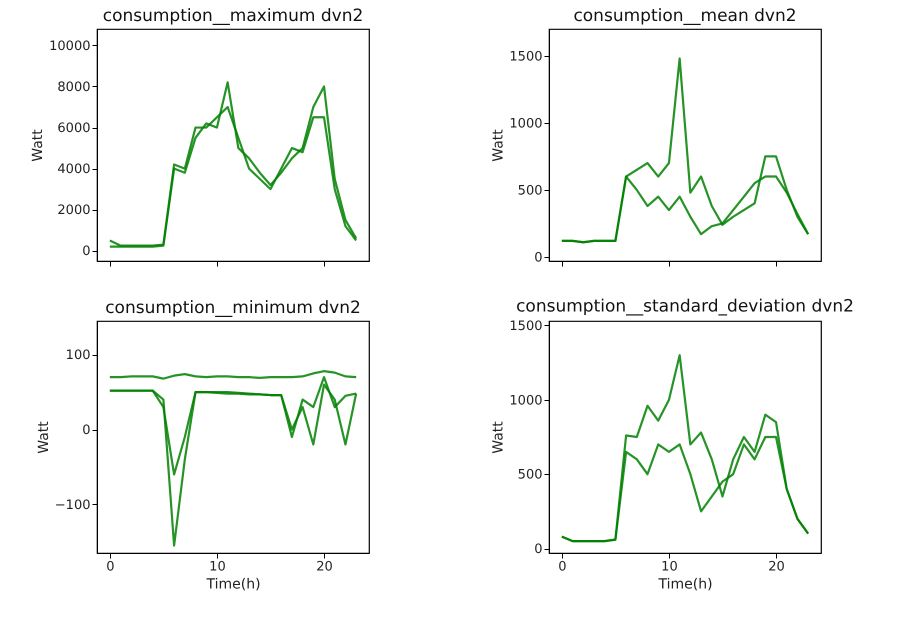 Image resolution: width=899 pixels, height=644 pixels. What do you see at coordinates (69, 46) in the screenshot?
I see `y-tick-label: 10000` at bounding box center [69, 46].